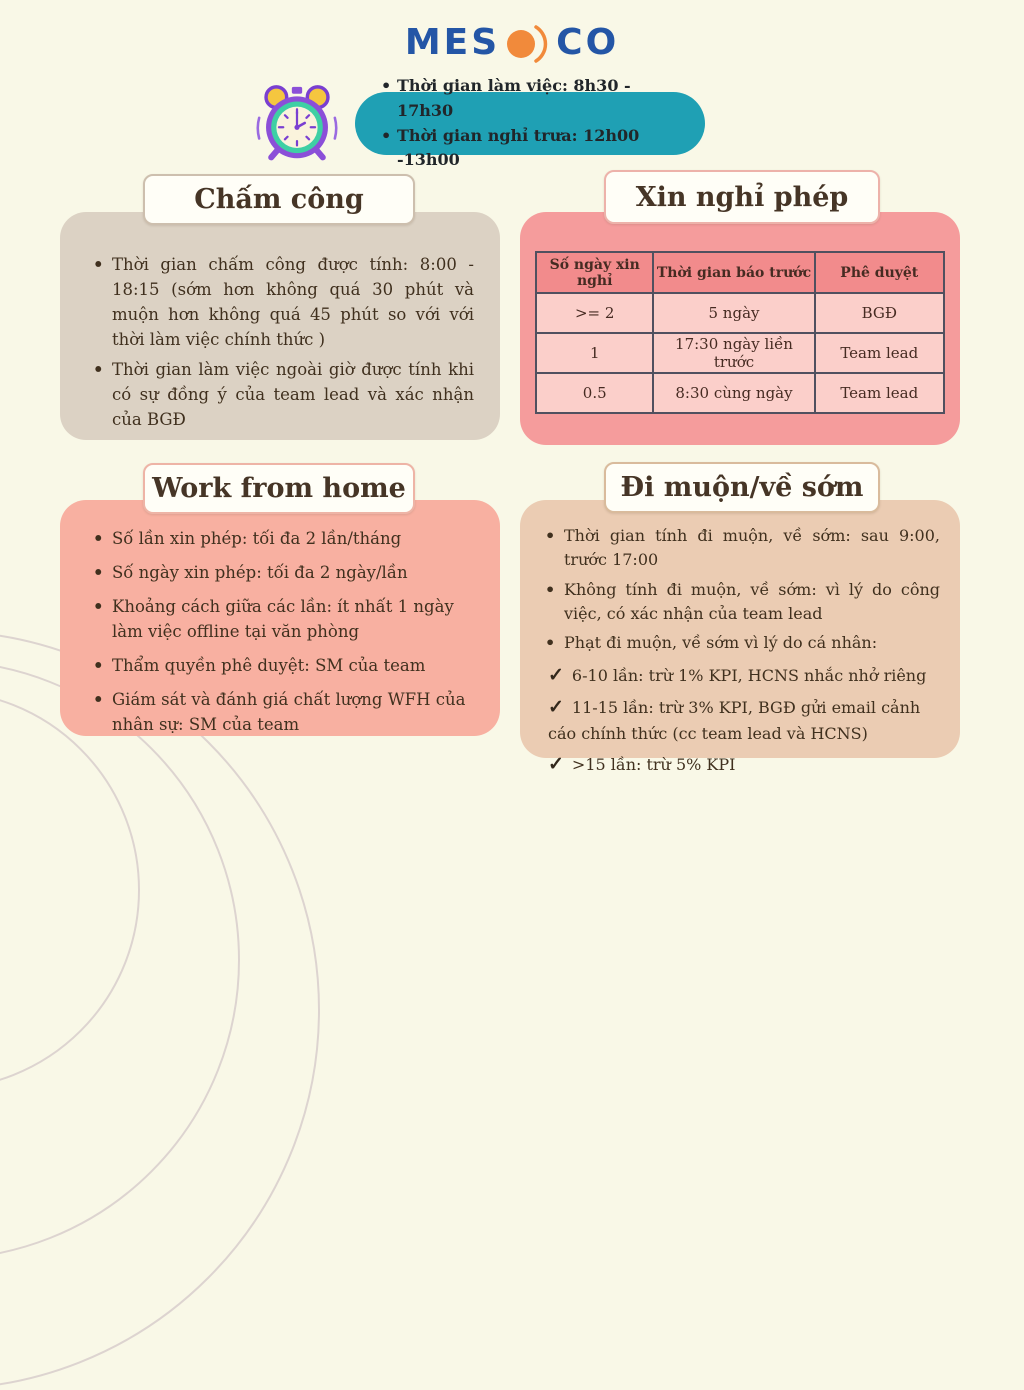  Describe the element at coordinates (279, 488) in the screenshot. I see `work-from-home-title: Work from home` at that location.